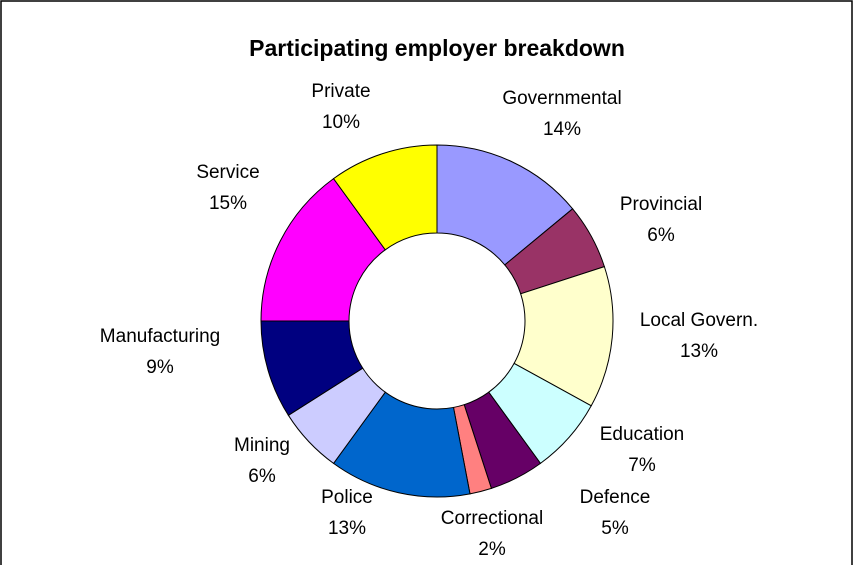  Describe the element at coordinates (699, 351) in the screenshot. I see `slice-percent-local-govern: 13%` at that location.